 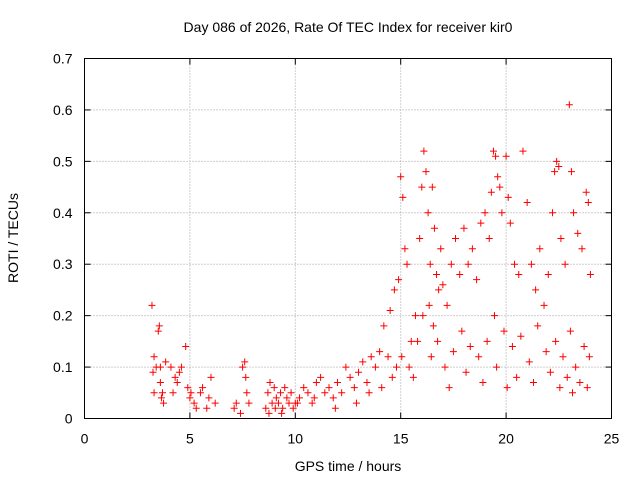 I want to click on y-tick-label: 0.3, so click(x=63, y=264).